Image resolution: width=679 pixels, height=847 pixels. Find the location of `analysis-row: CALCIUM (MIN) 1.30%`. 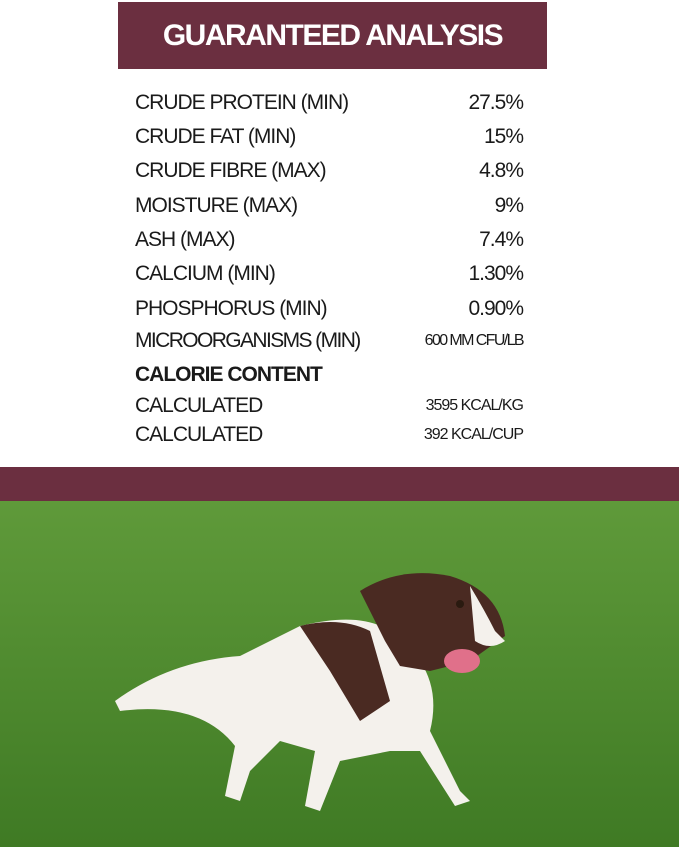

analysis-row: CALCIUM (MIN) 1.30% is located at coordinates (329, 274).